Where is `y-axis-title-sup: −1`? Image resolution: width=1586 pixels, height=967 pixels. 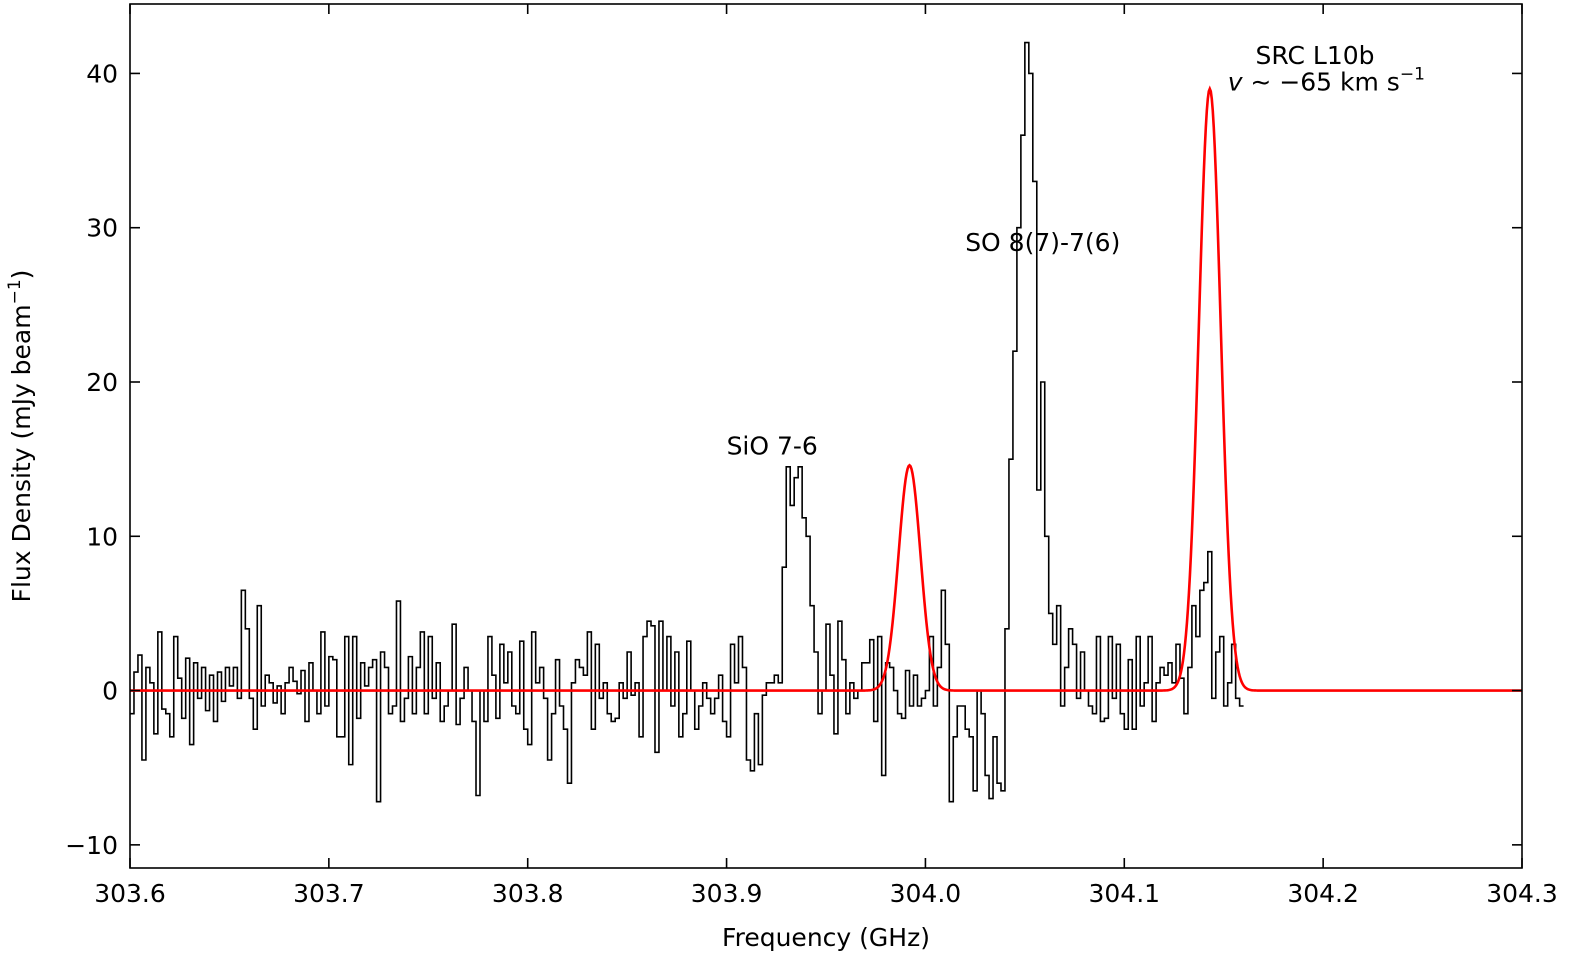 y-axis-title-sup: −1 is located at coordinates (15, 291).